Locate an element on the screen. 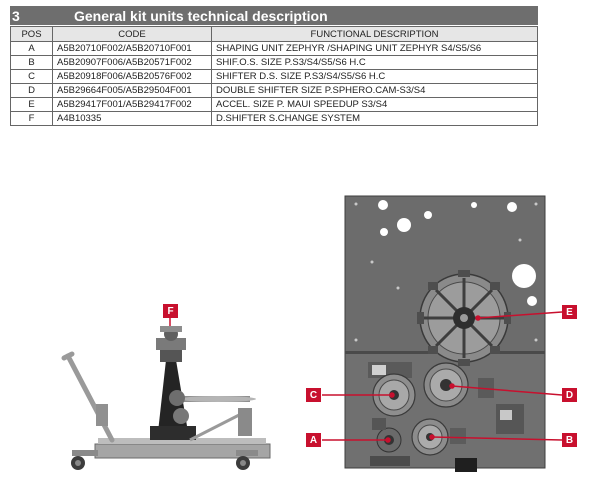 Image resolution: width=594 pixels, height=491 pixels. callout-d: D is located at coordinates (569, 395).